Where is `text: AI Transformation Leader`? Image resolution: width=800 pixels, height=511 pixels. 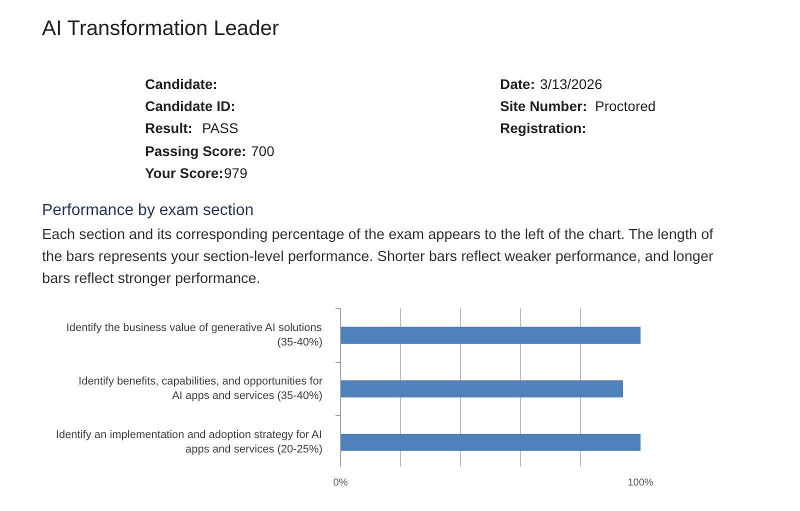 text: AI Transformation Leader is located at coordinates (160, 29).